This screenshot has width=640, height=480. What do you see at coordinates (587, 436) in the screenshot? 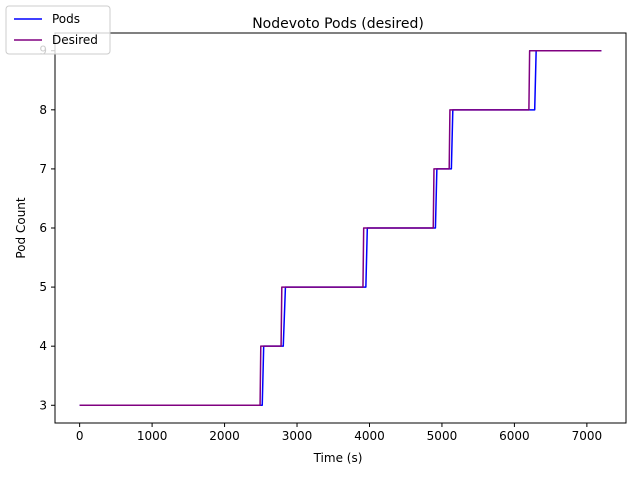
I see `x-tick-label: 7000` at bounding box center [587, 436].